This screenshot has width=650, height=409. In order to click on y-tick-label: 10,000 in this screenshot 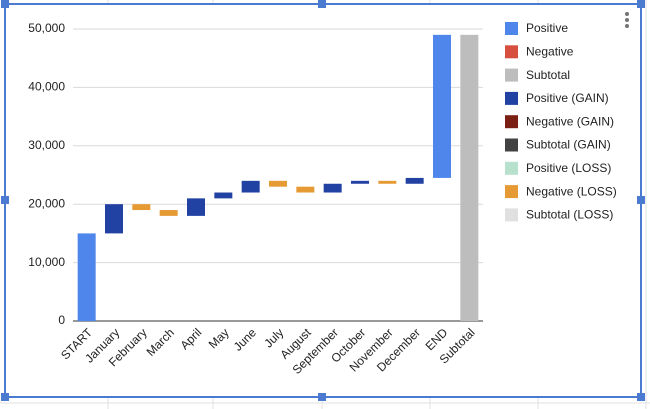, I will do `click(46, 262)`.